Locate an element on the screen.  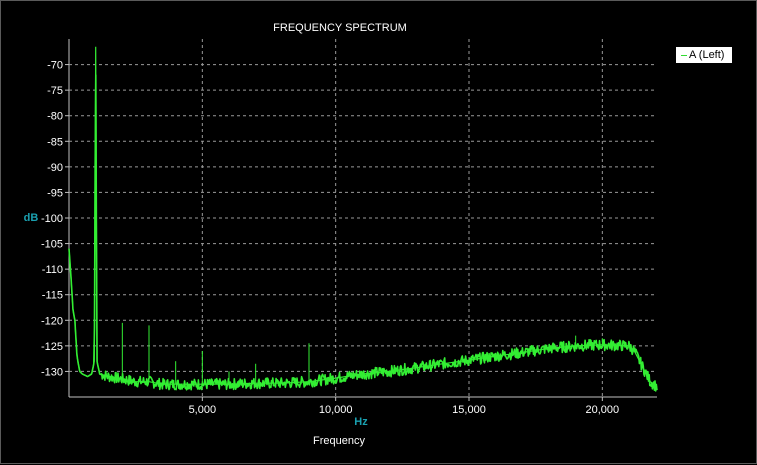
legend: A (Left) is located at coordinates (704, 55).